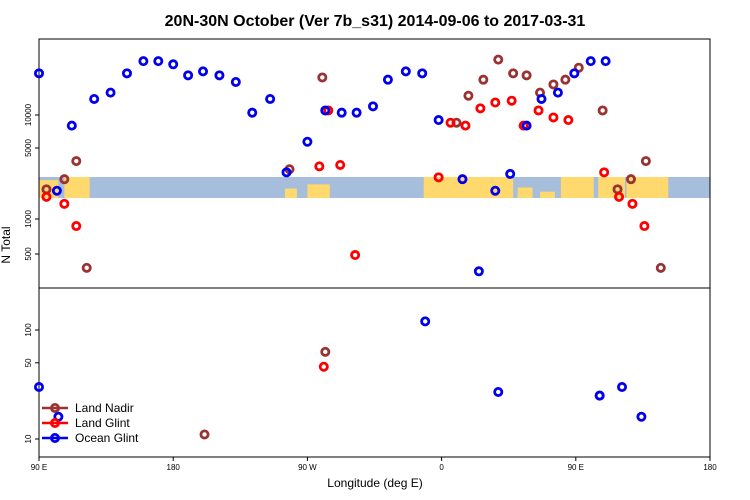 This screenshot has width=750, height=500. What do you see at coordinates (55, 407) in the screenshot?
I see `legend-marker-land-nadir` at bounding box center [55, 407].